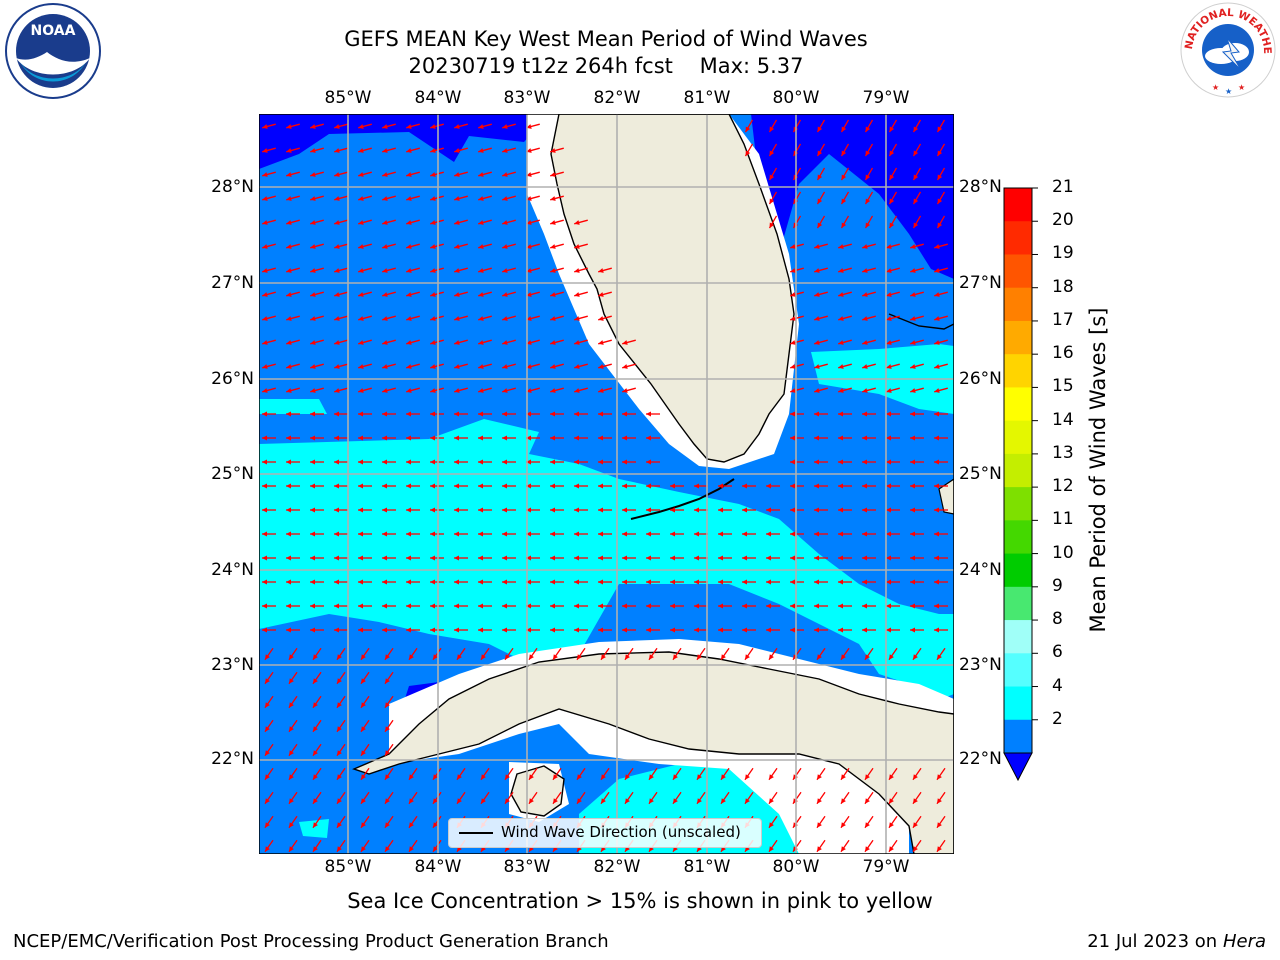 Image resolution: width=1280 pixels, height=960 pixels. I want to click on wave-period-lt2s-region-ne, so click(852, 196).